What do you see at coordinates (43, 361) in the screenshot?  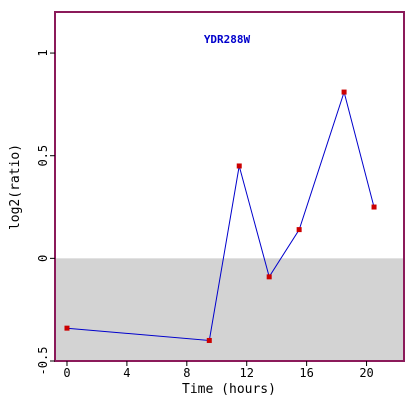 I see `y-tick-label: -0.5` at bounding box center [43, 361].